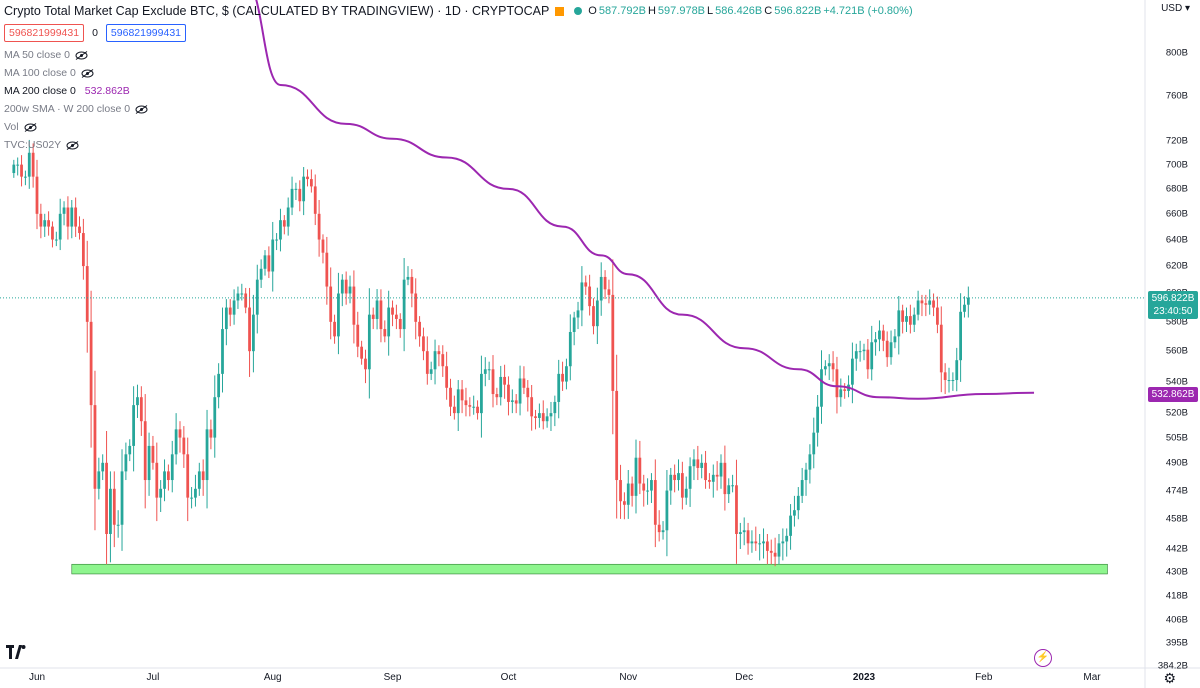 This screenshot has width=1200, height=688. Describe the element at coordinates (76, 127) in the screenshot. I see `indicator-volume: Vol` at that location.